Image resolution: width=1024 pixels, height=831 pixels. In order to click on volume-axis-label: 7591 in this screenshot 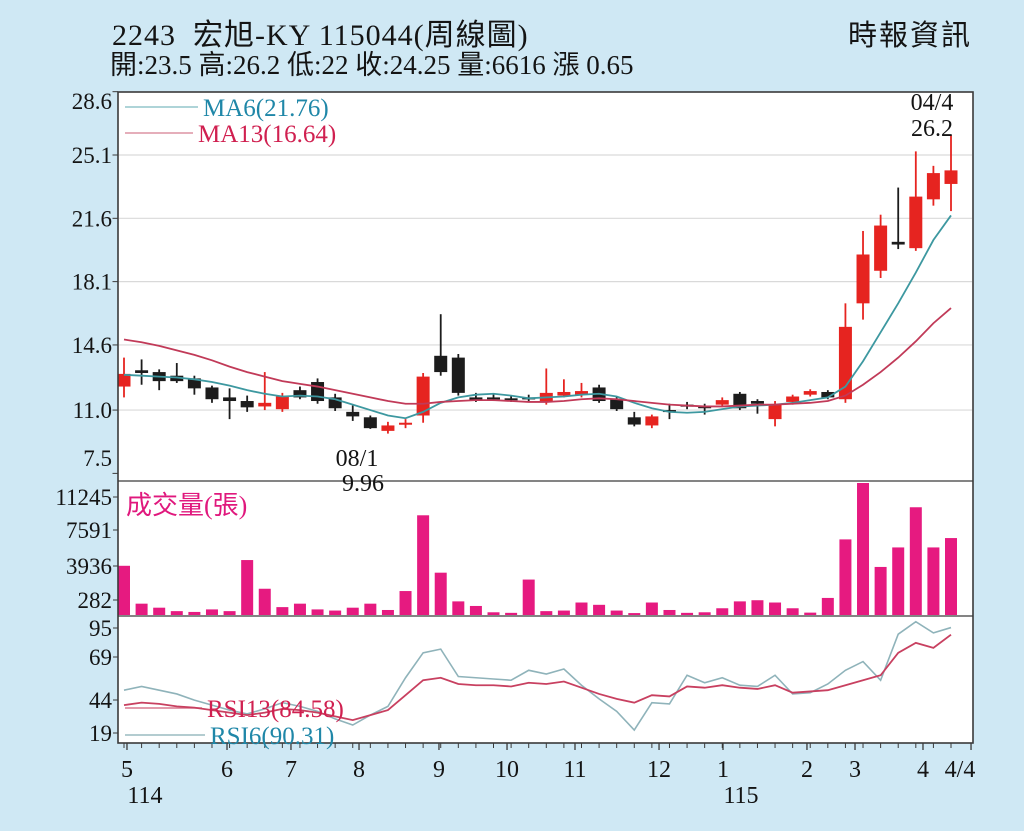, I will do `click(89, 530)`.